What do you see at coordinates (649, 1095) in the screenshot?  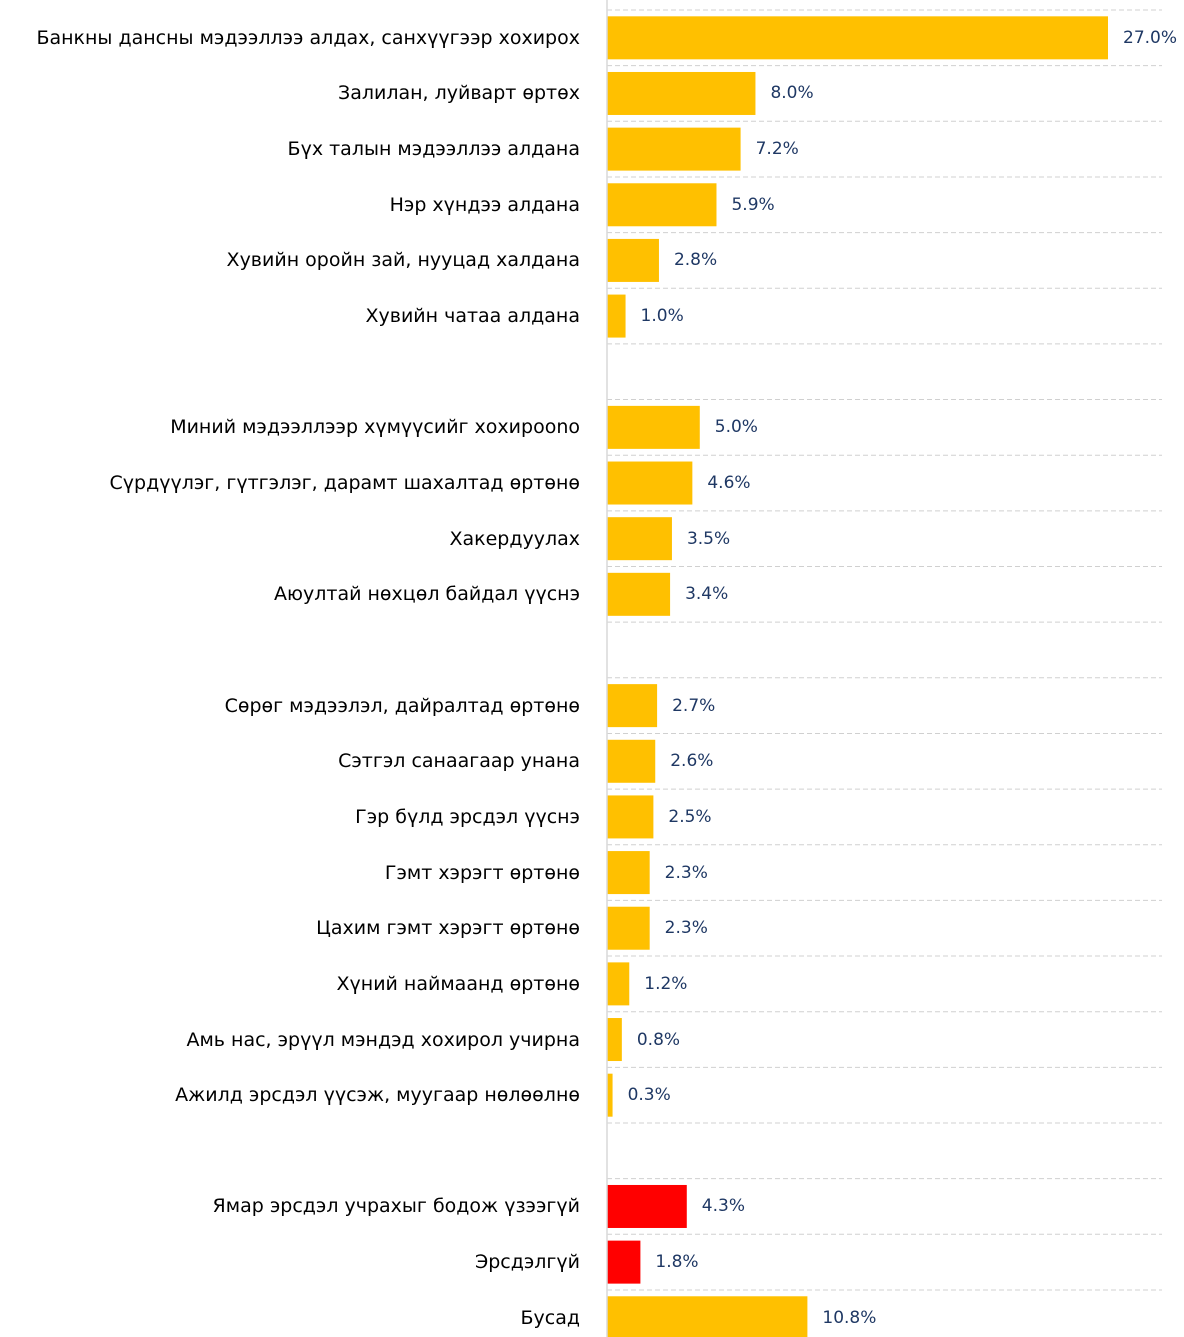 I see `value-label: 0.3%` at bounding box center [649, 1095].